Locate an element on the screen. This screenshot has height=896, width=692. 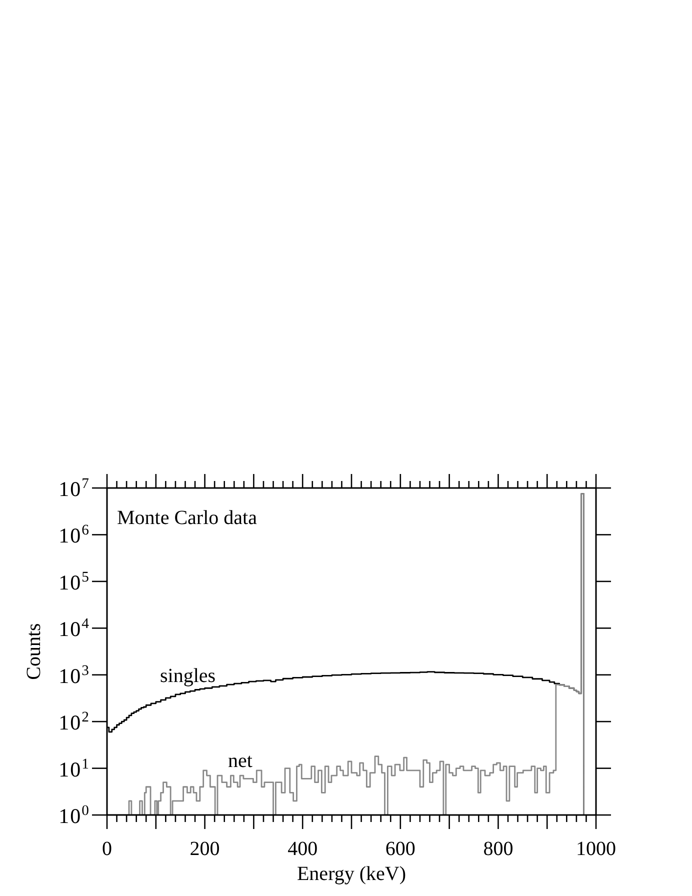
y-tick-label: 10$^{2}$ is located at coordinates (74, 722).